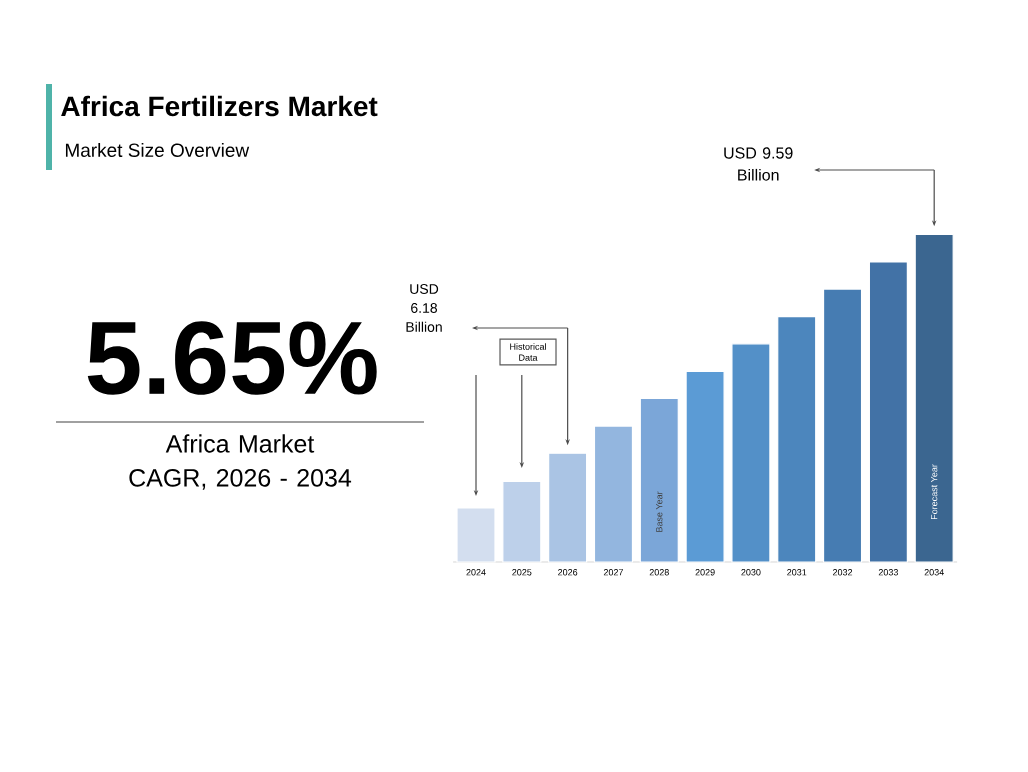 The image size is (1028, 772). Describe the element at coordinates (232, 358) in the screenshot. I see `text: 5.65%` at that location.